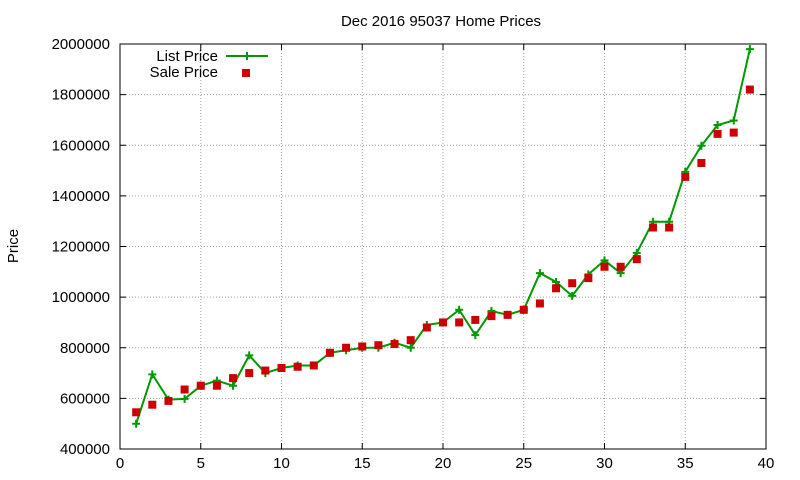 The width and height of the screenshot is (800, 480). What do you see at coordinates (362, 463) in the screenshot?
I see `x-tick-label: 15` at bounding box center [362, 463].